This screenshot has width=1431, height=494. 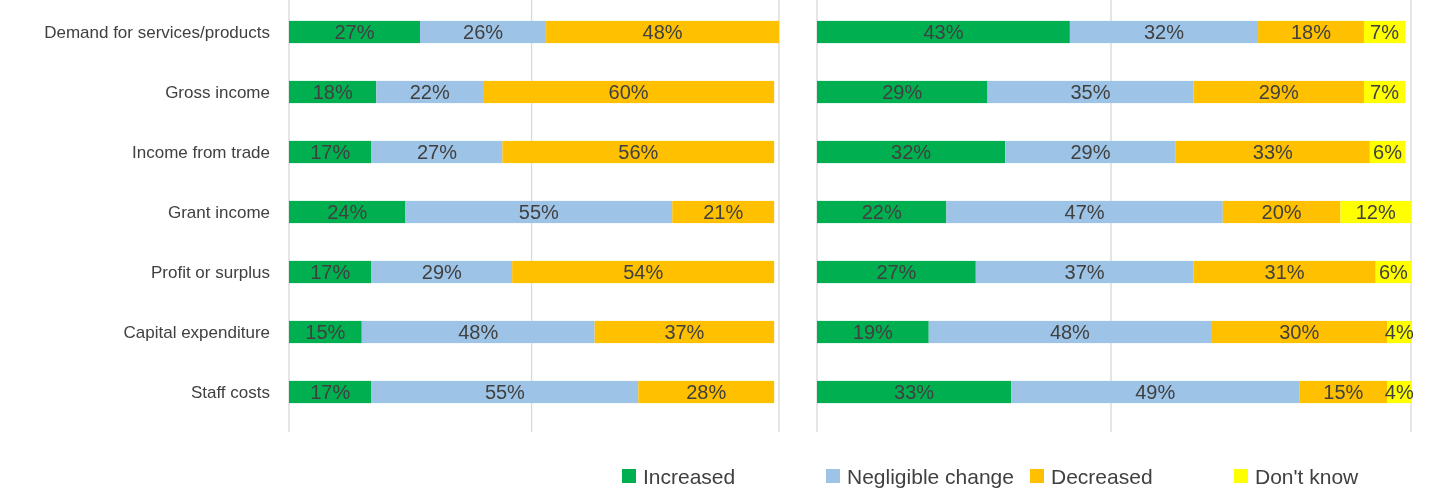 I want to click on data-label: 54%, so click(x=643, y=272).